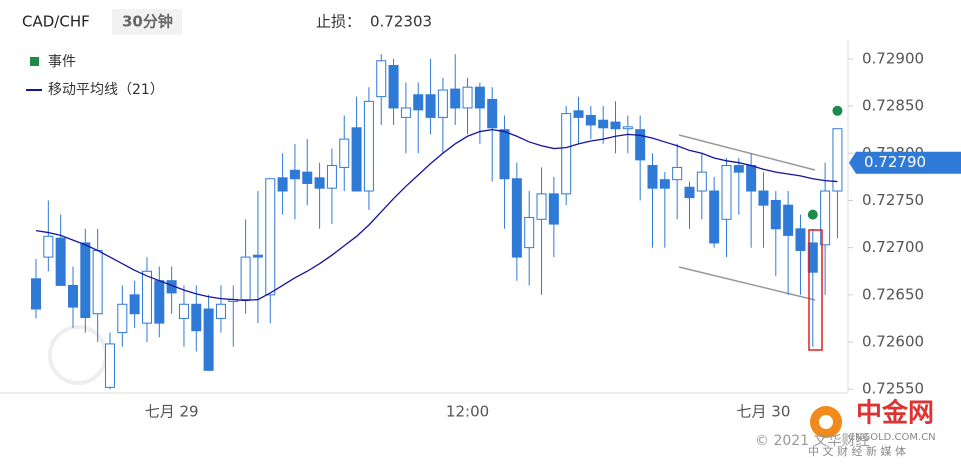 Image resolution: width=961 pixels, height=470 pixels. What do you see at coordinates (895, 413) in the screenshot?
I see `logo-name: 中金网` at bounding box center [895, 413].